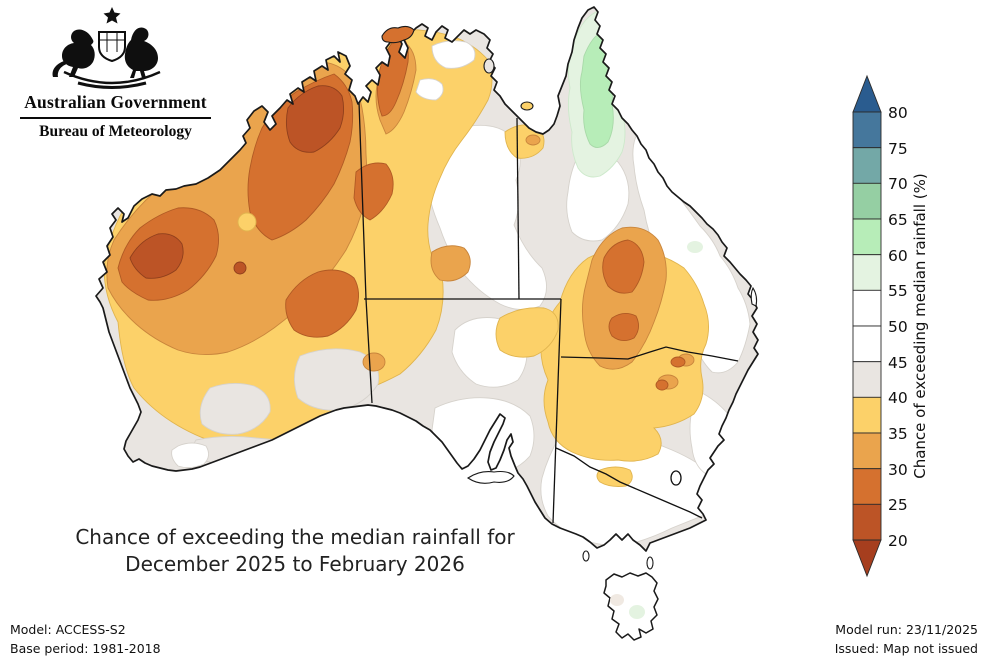 The image size is (992, 664). Describe the element at coordinates (898, 434) in the screenshot. I see `legend-tick-35: 35` at that location.